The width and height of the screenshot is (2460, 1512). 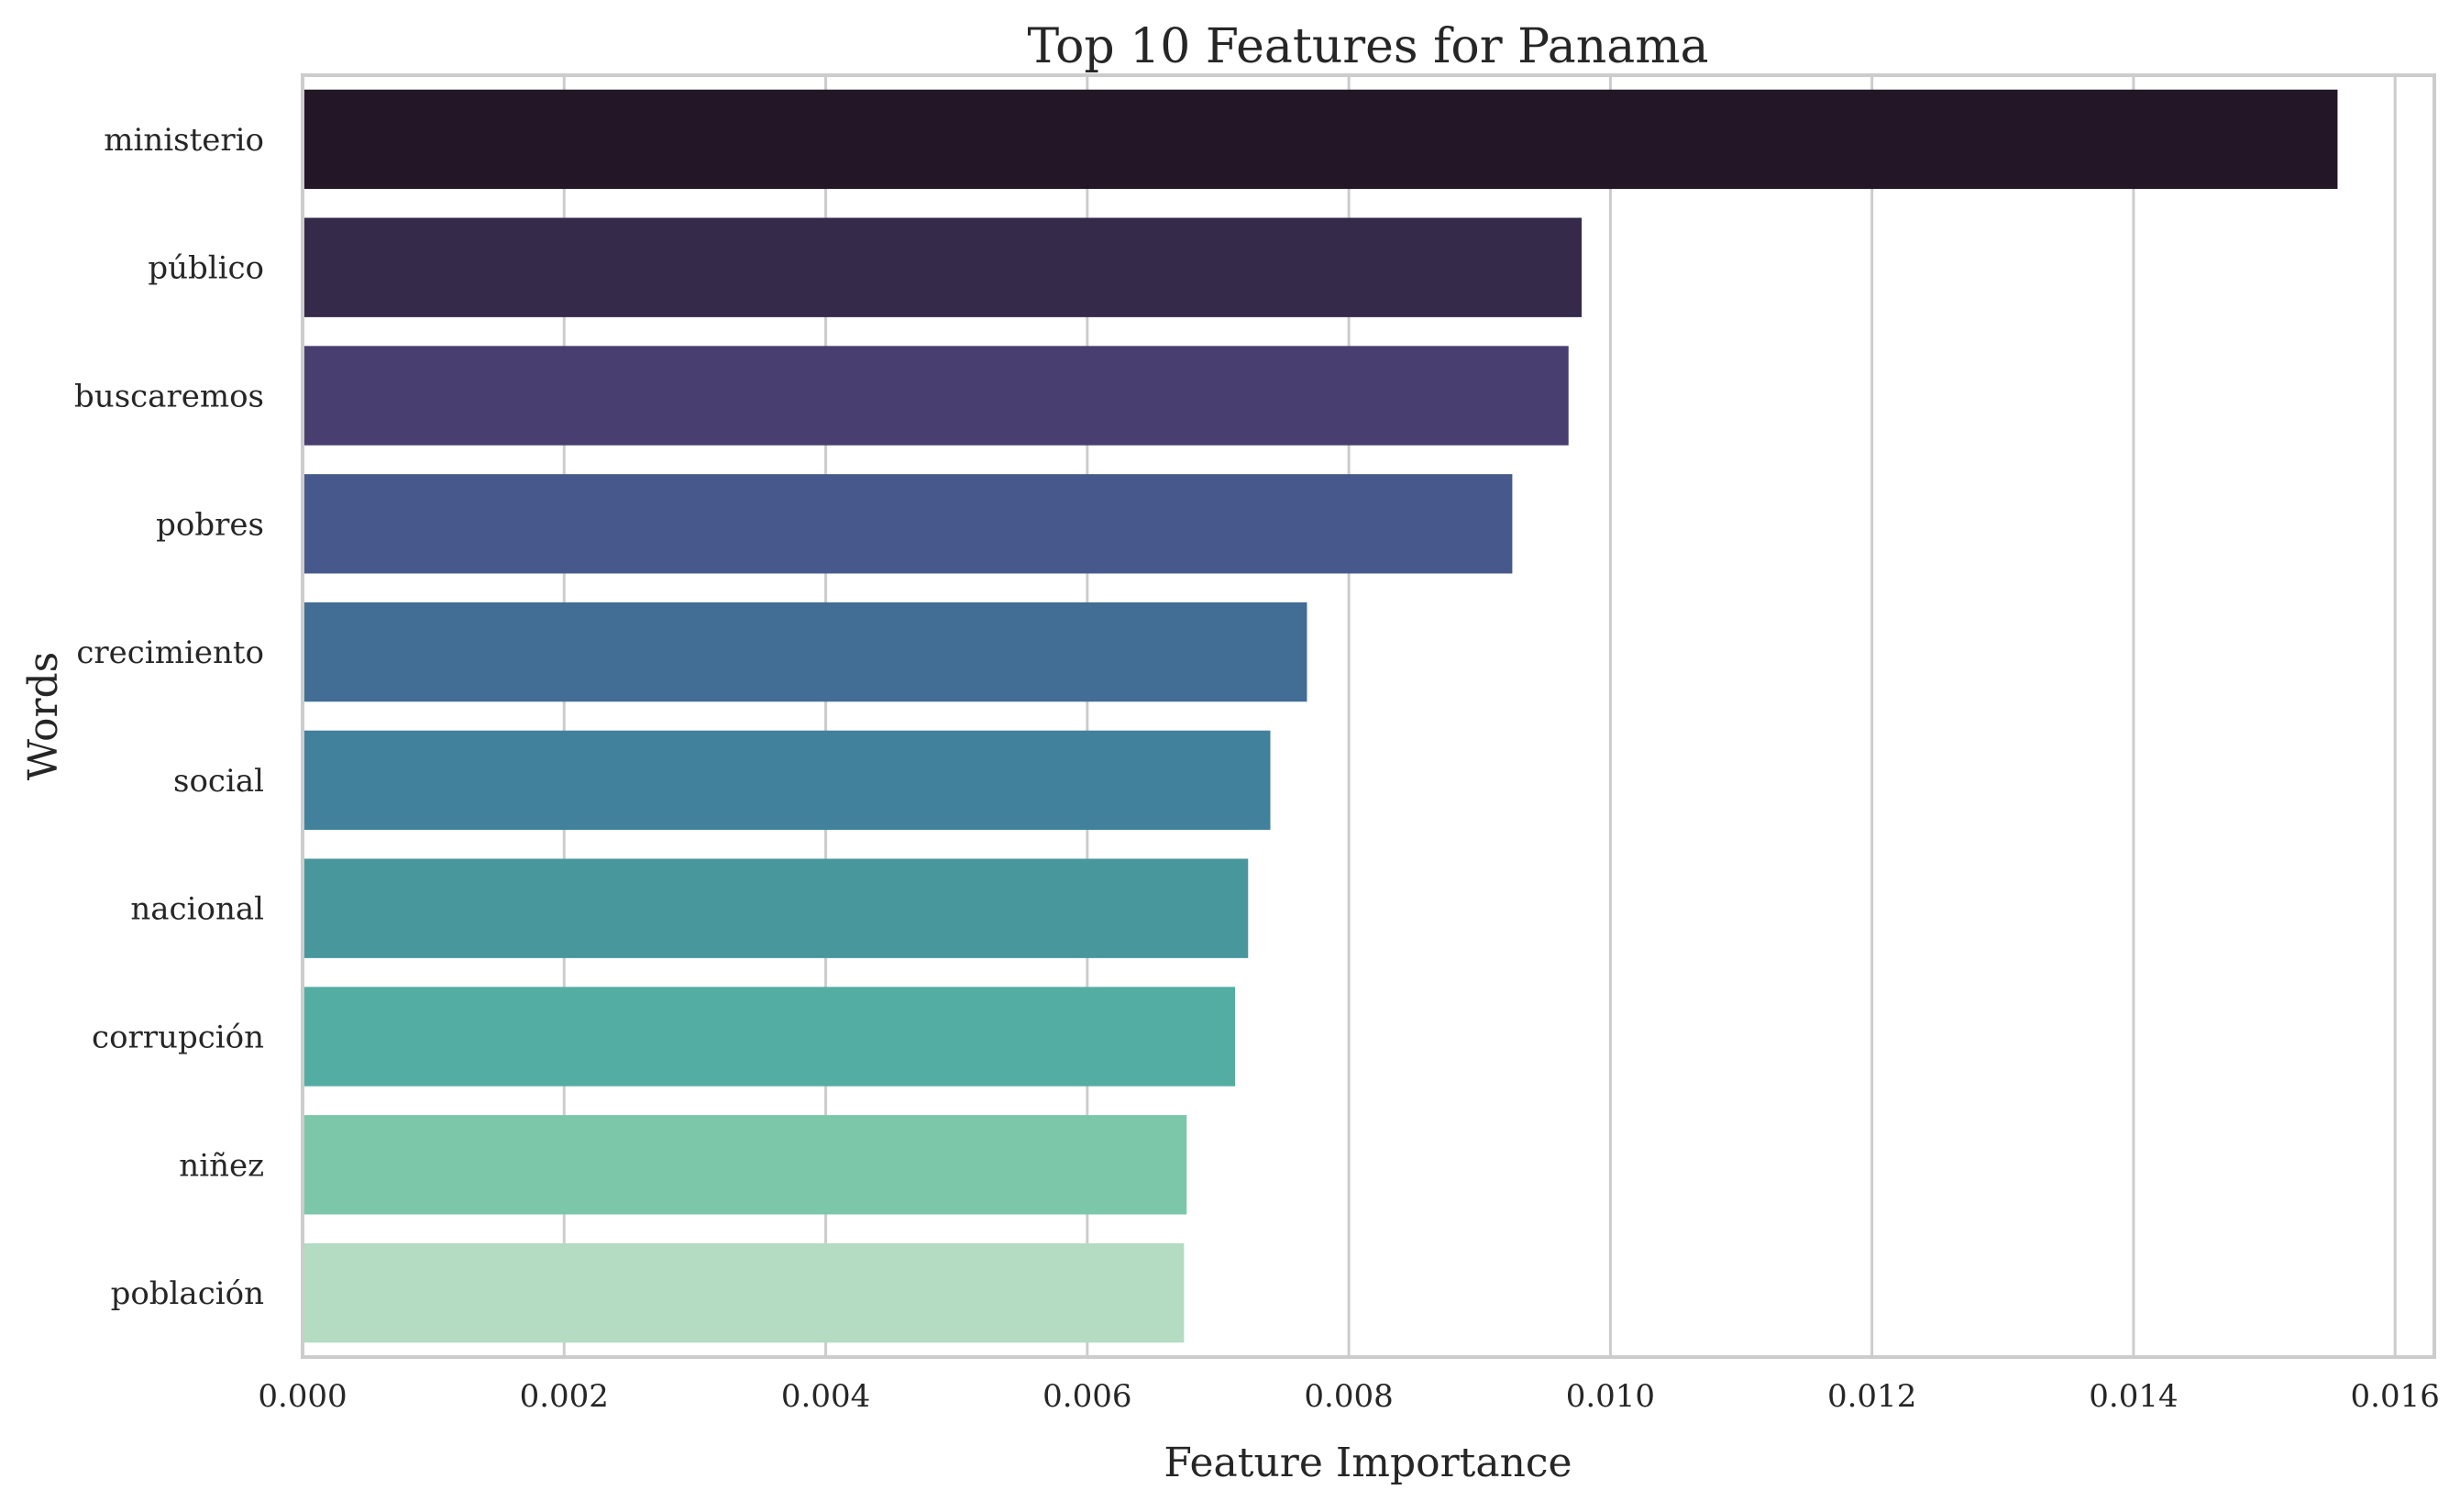 What do you see at coordinates (170, 653) in the screenshot?
I see `y-tick-label: crecimiento` at bounding box center [170, 653].